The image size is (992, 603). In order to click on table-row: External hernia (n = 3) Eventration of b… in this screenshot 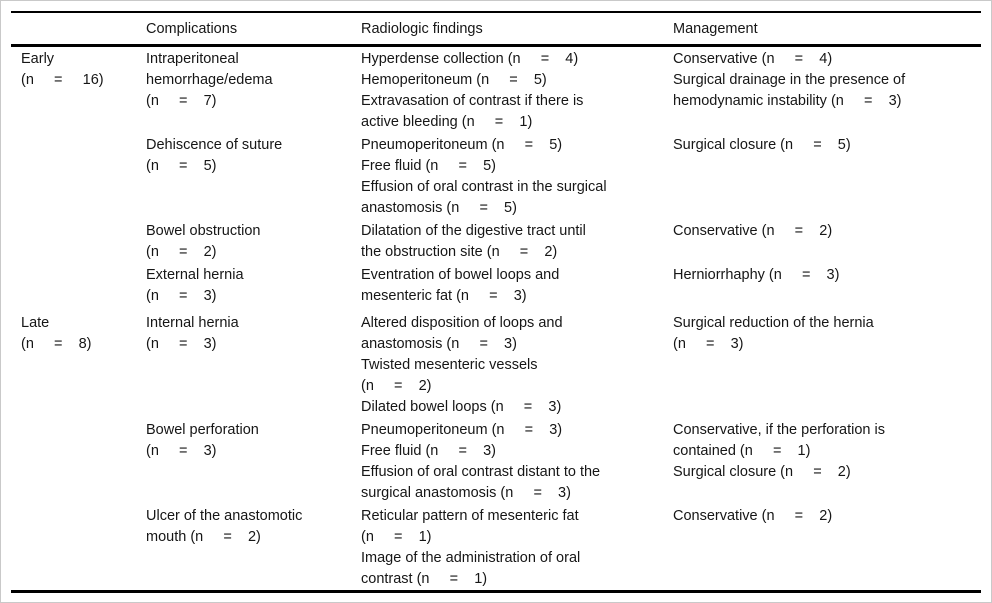, I will do `click(496, 285)`.